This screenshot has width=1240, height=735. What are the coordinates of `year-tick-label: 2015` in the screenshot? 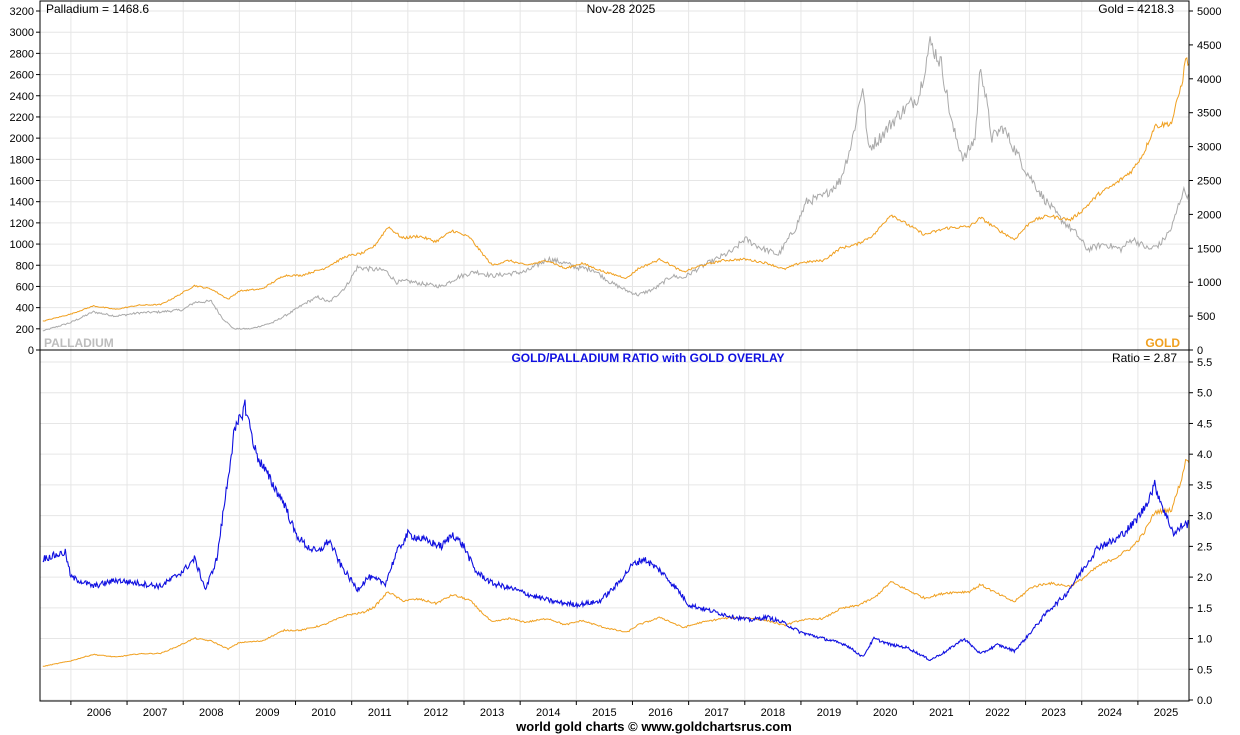 It's located at (604, 713).